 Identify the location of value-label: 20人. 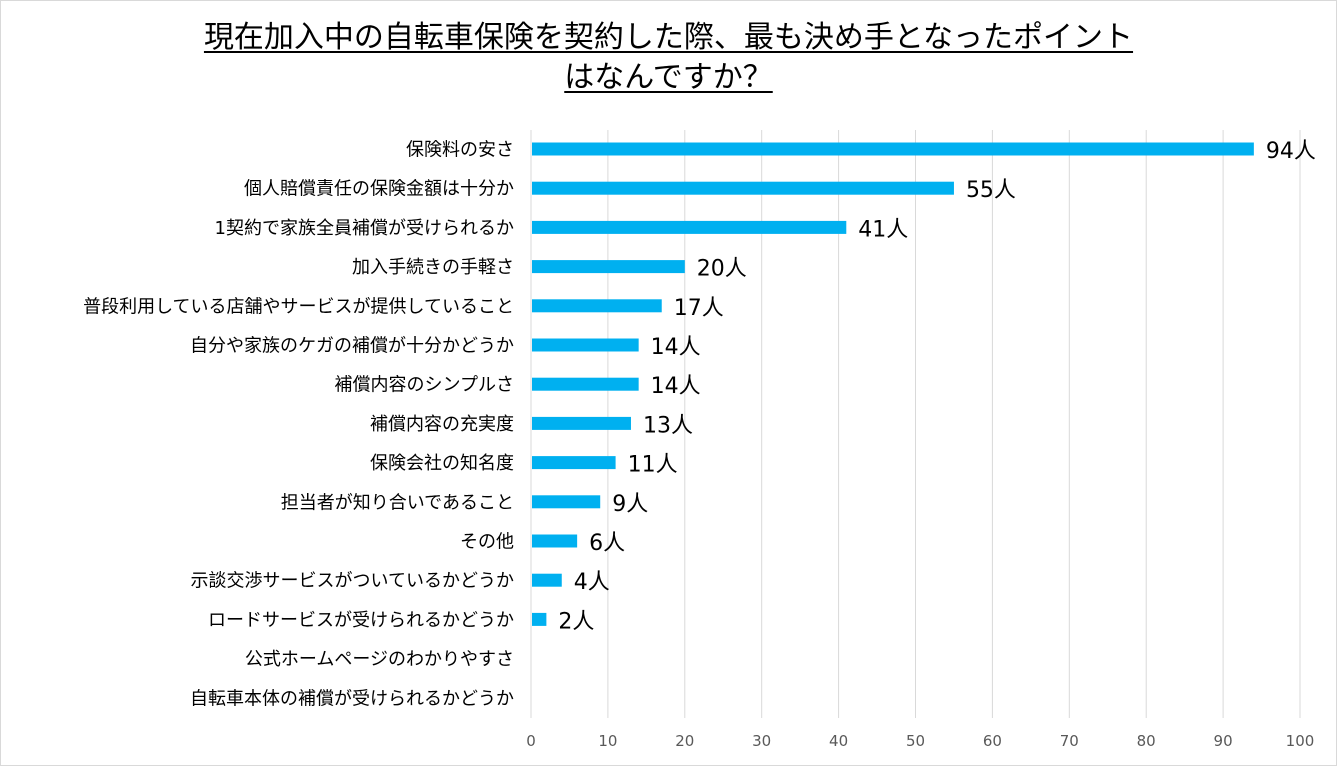
(722, 269).